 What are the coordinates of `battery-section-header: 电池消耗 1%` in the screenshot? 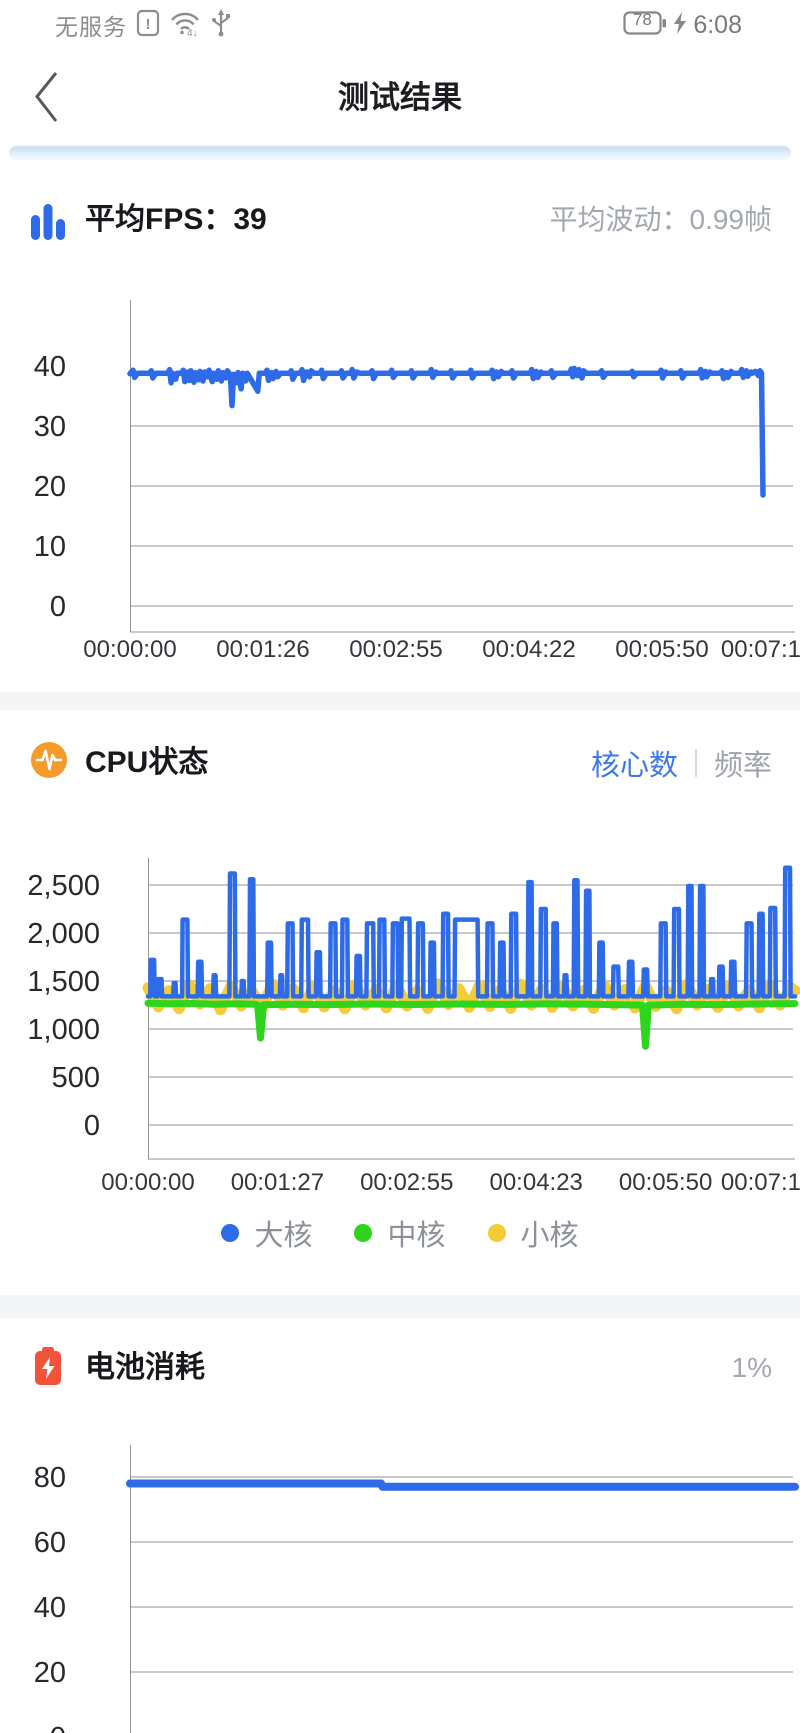 It's located at (400, 1368).